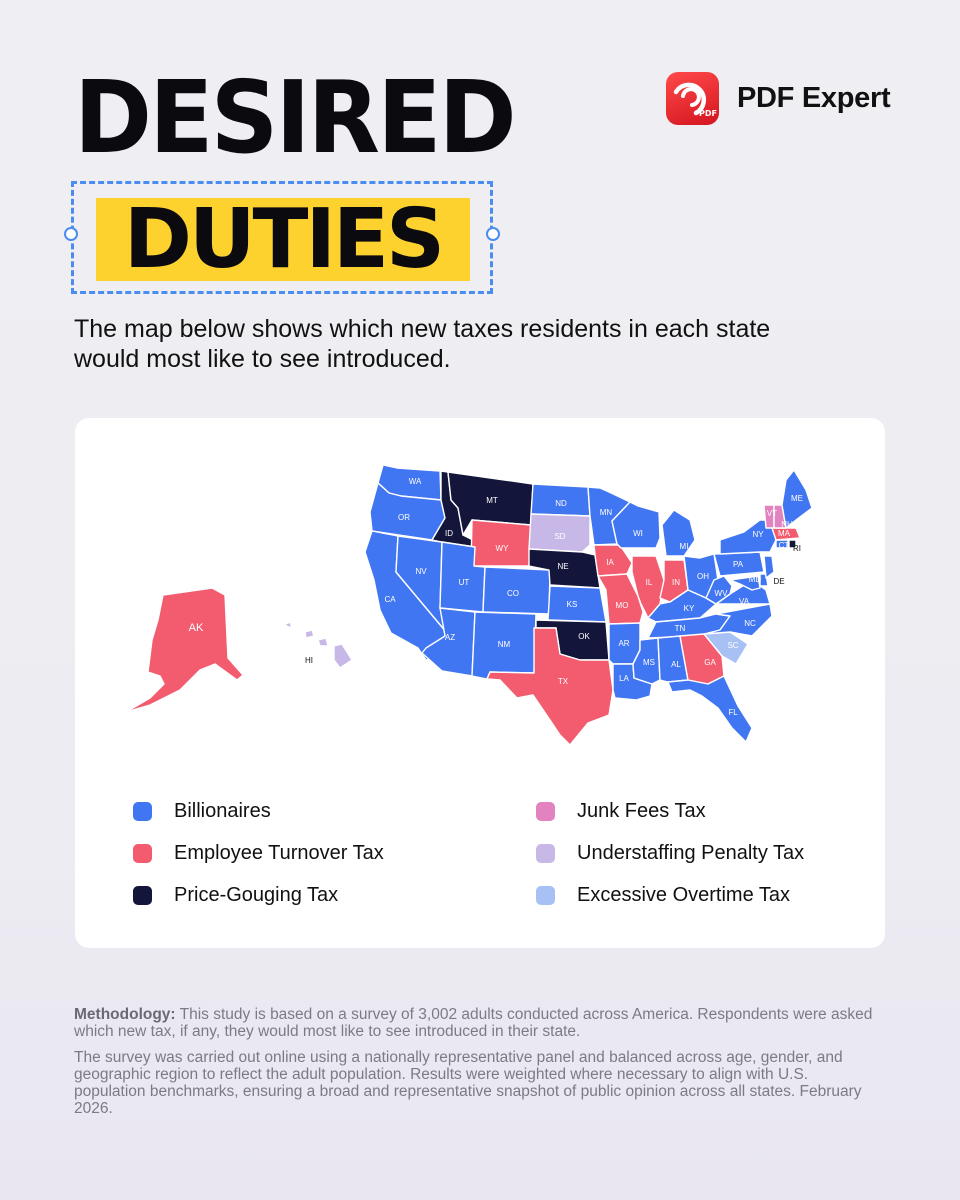  Describe the element at coordinates (415, 481) in the screenshot. I see `state-label-wa: WA` at that location.